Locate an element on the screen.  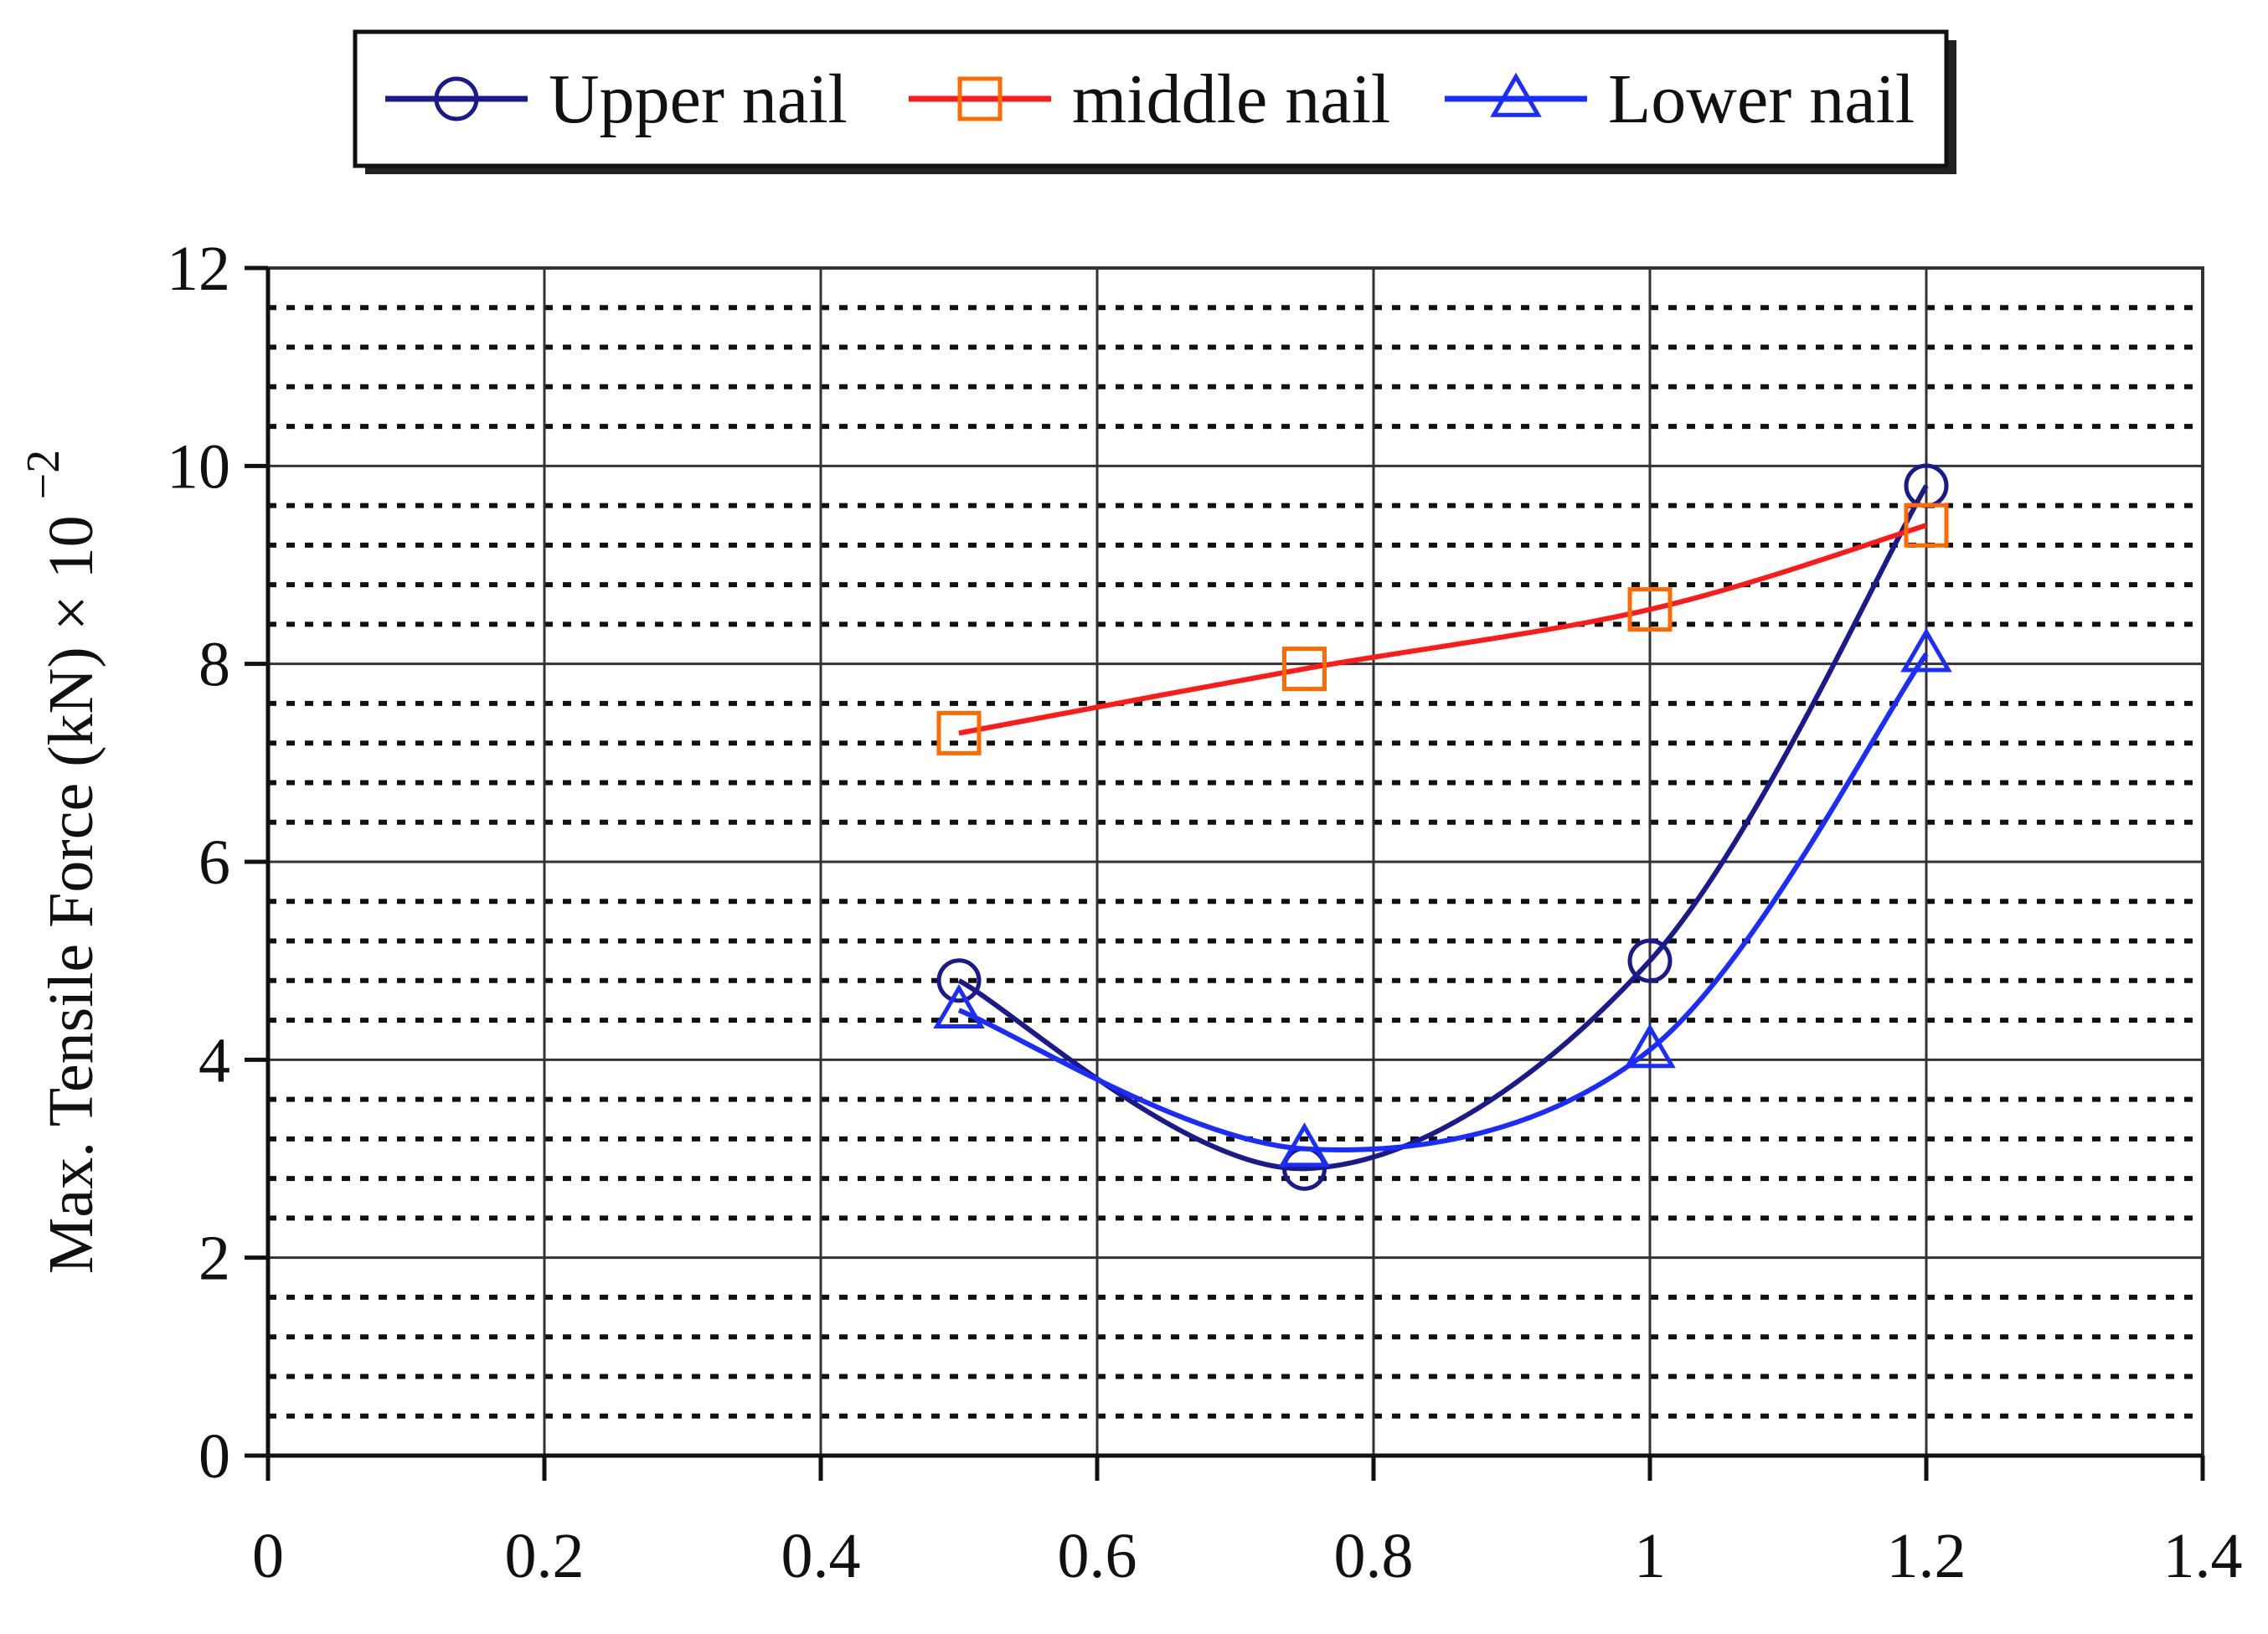
legend-marker-circle is located at coordinates (457, 98).